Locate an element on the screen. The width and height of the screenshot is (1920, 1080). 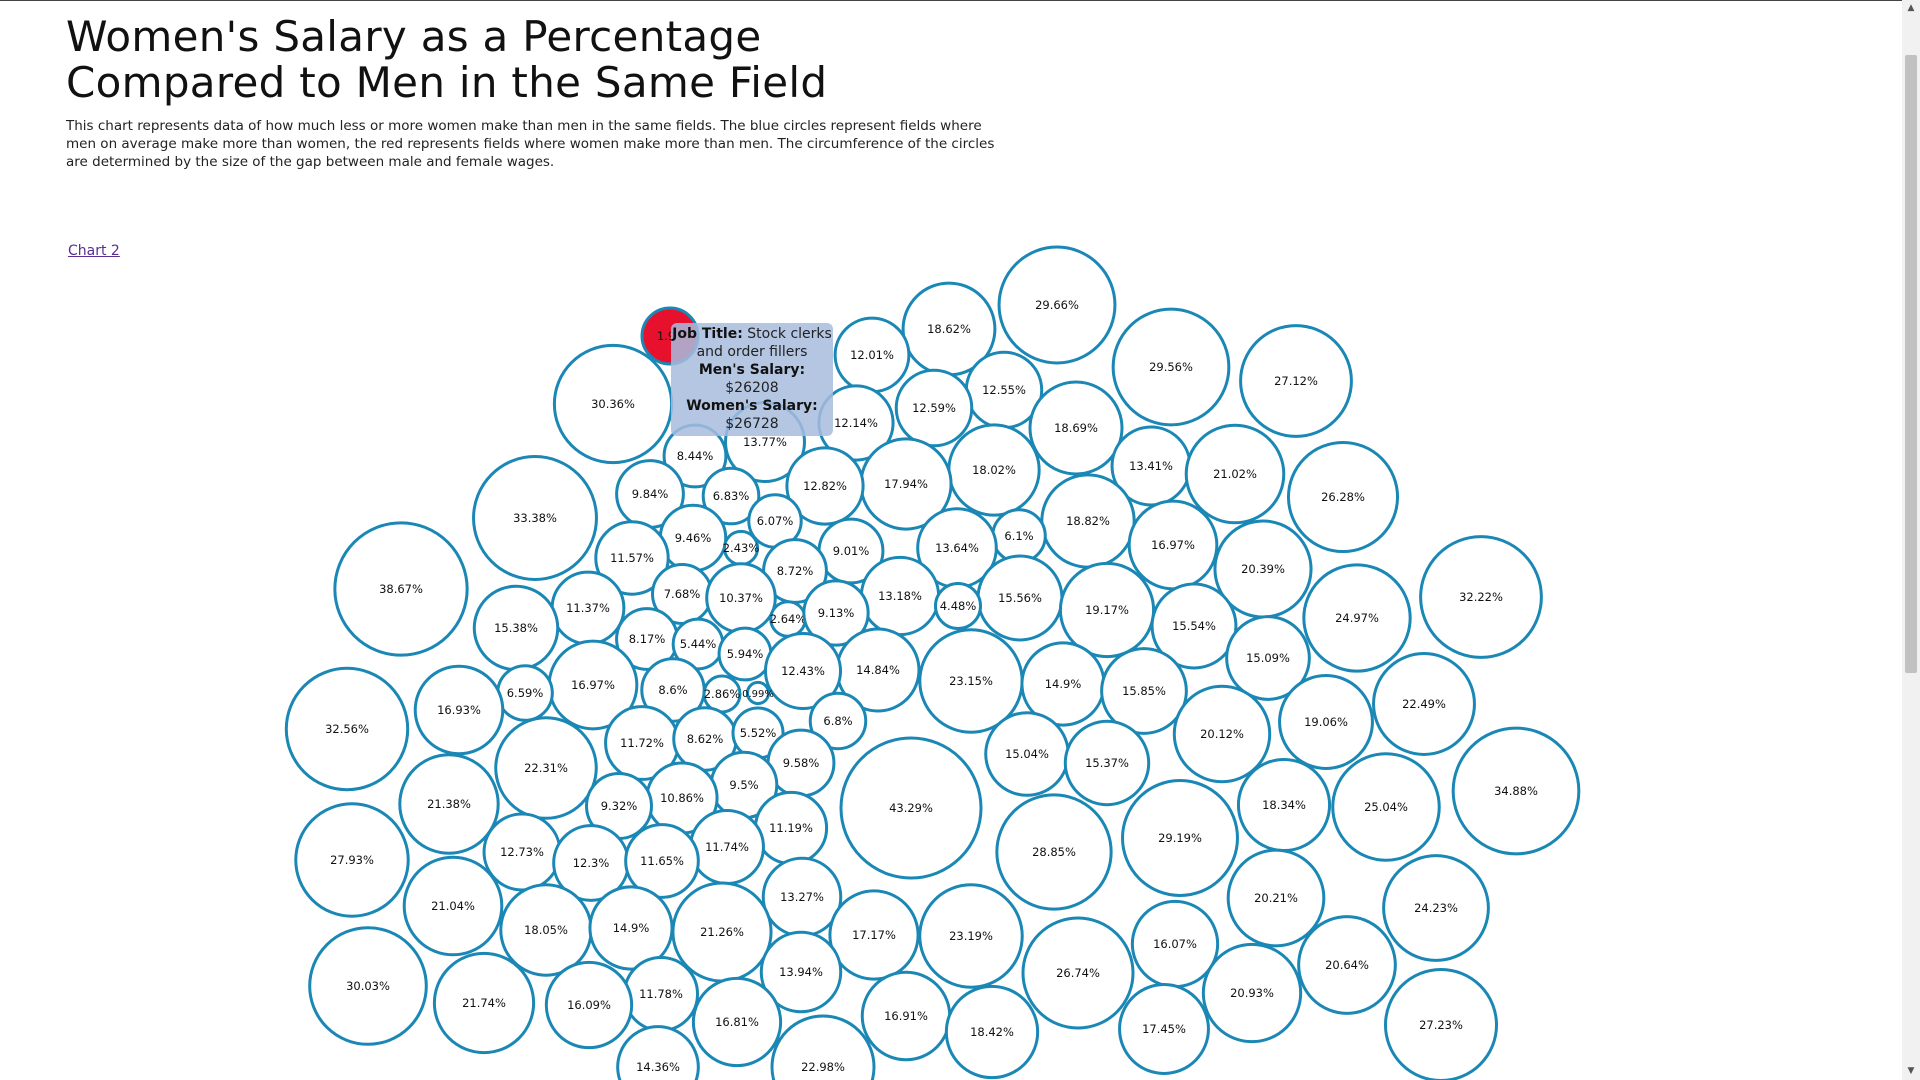
bubble-label-44: 15.38% is located at coordinates (516, 628).